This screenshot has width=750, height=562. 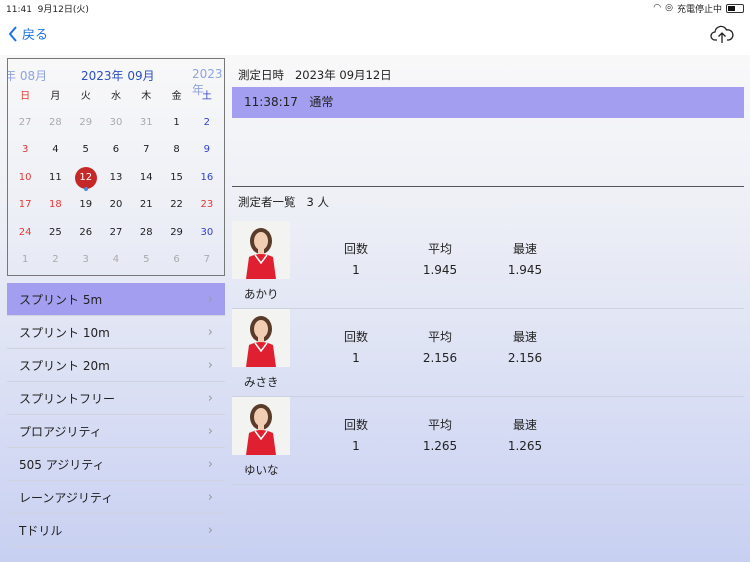 I want to click on menu-item: Tドリル ›, so click(x=116, y=530).